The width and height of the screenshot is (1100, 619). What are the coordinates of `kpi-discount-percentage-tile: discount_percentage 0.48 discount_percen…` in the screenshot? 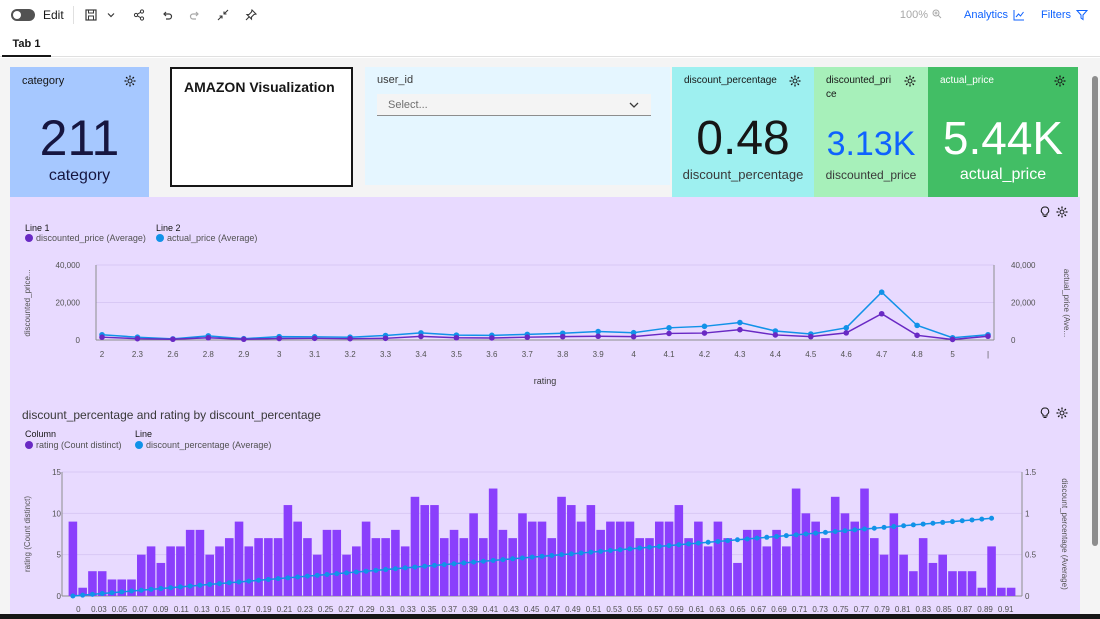 It's located at (743, 132).